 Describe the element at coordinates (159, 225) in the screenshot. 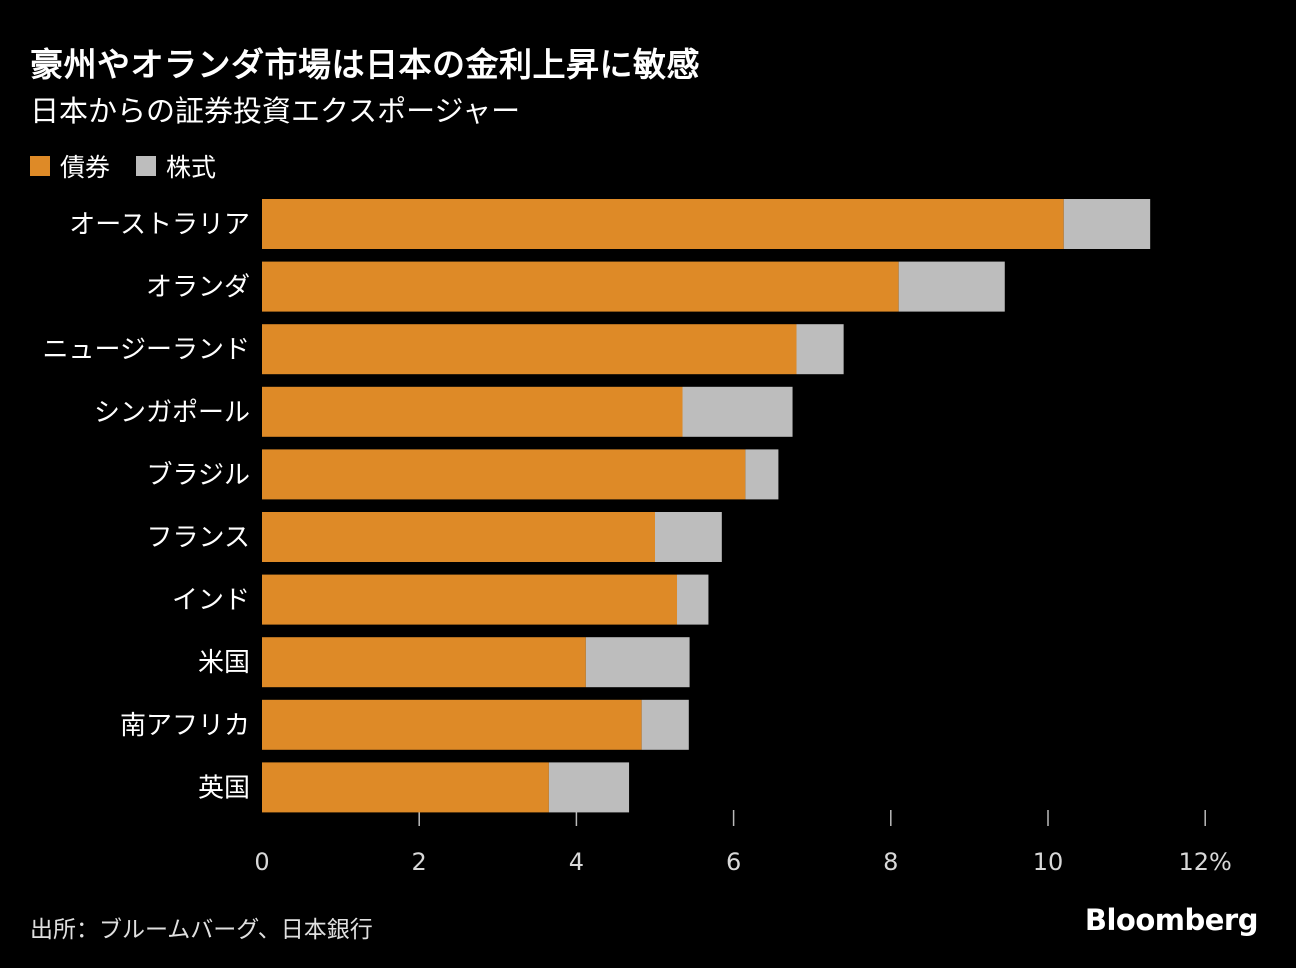

I see `category-label: オーストラリア` at that location.